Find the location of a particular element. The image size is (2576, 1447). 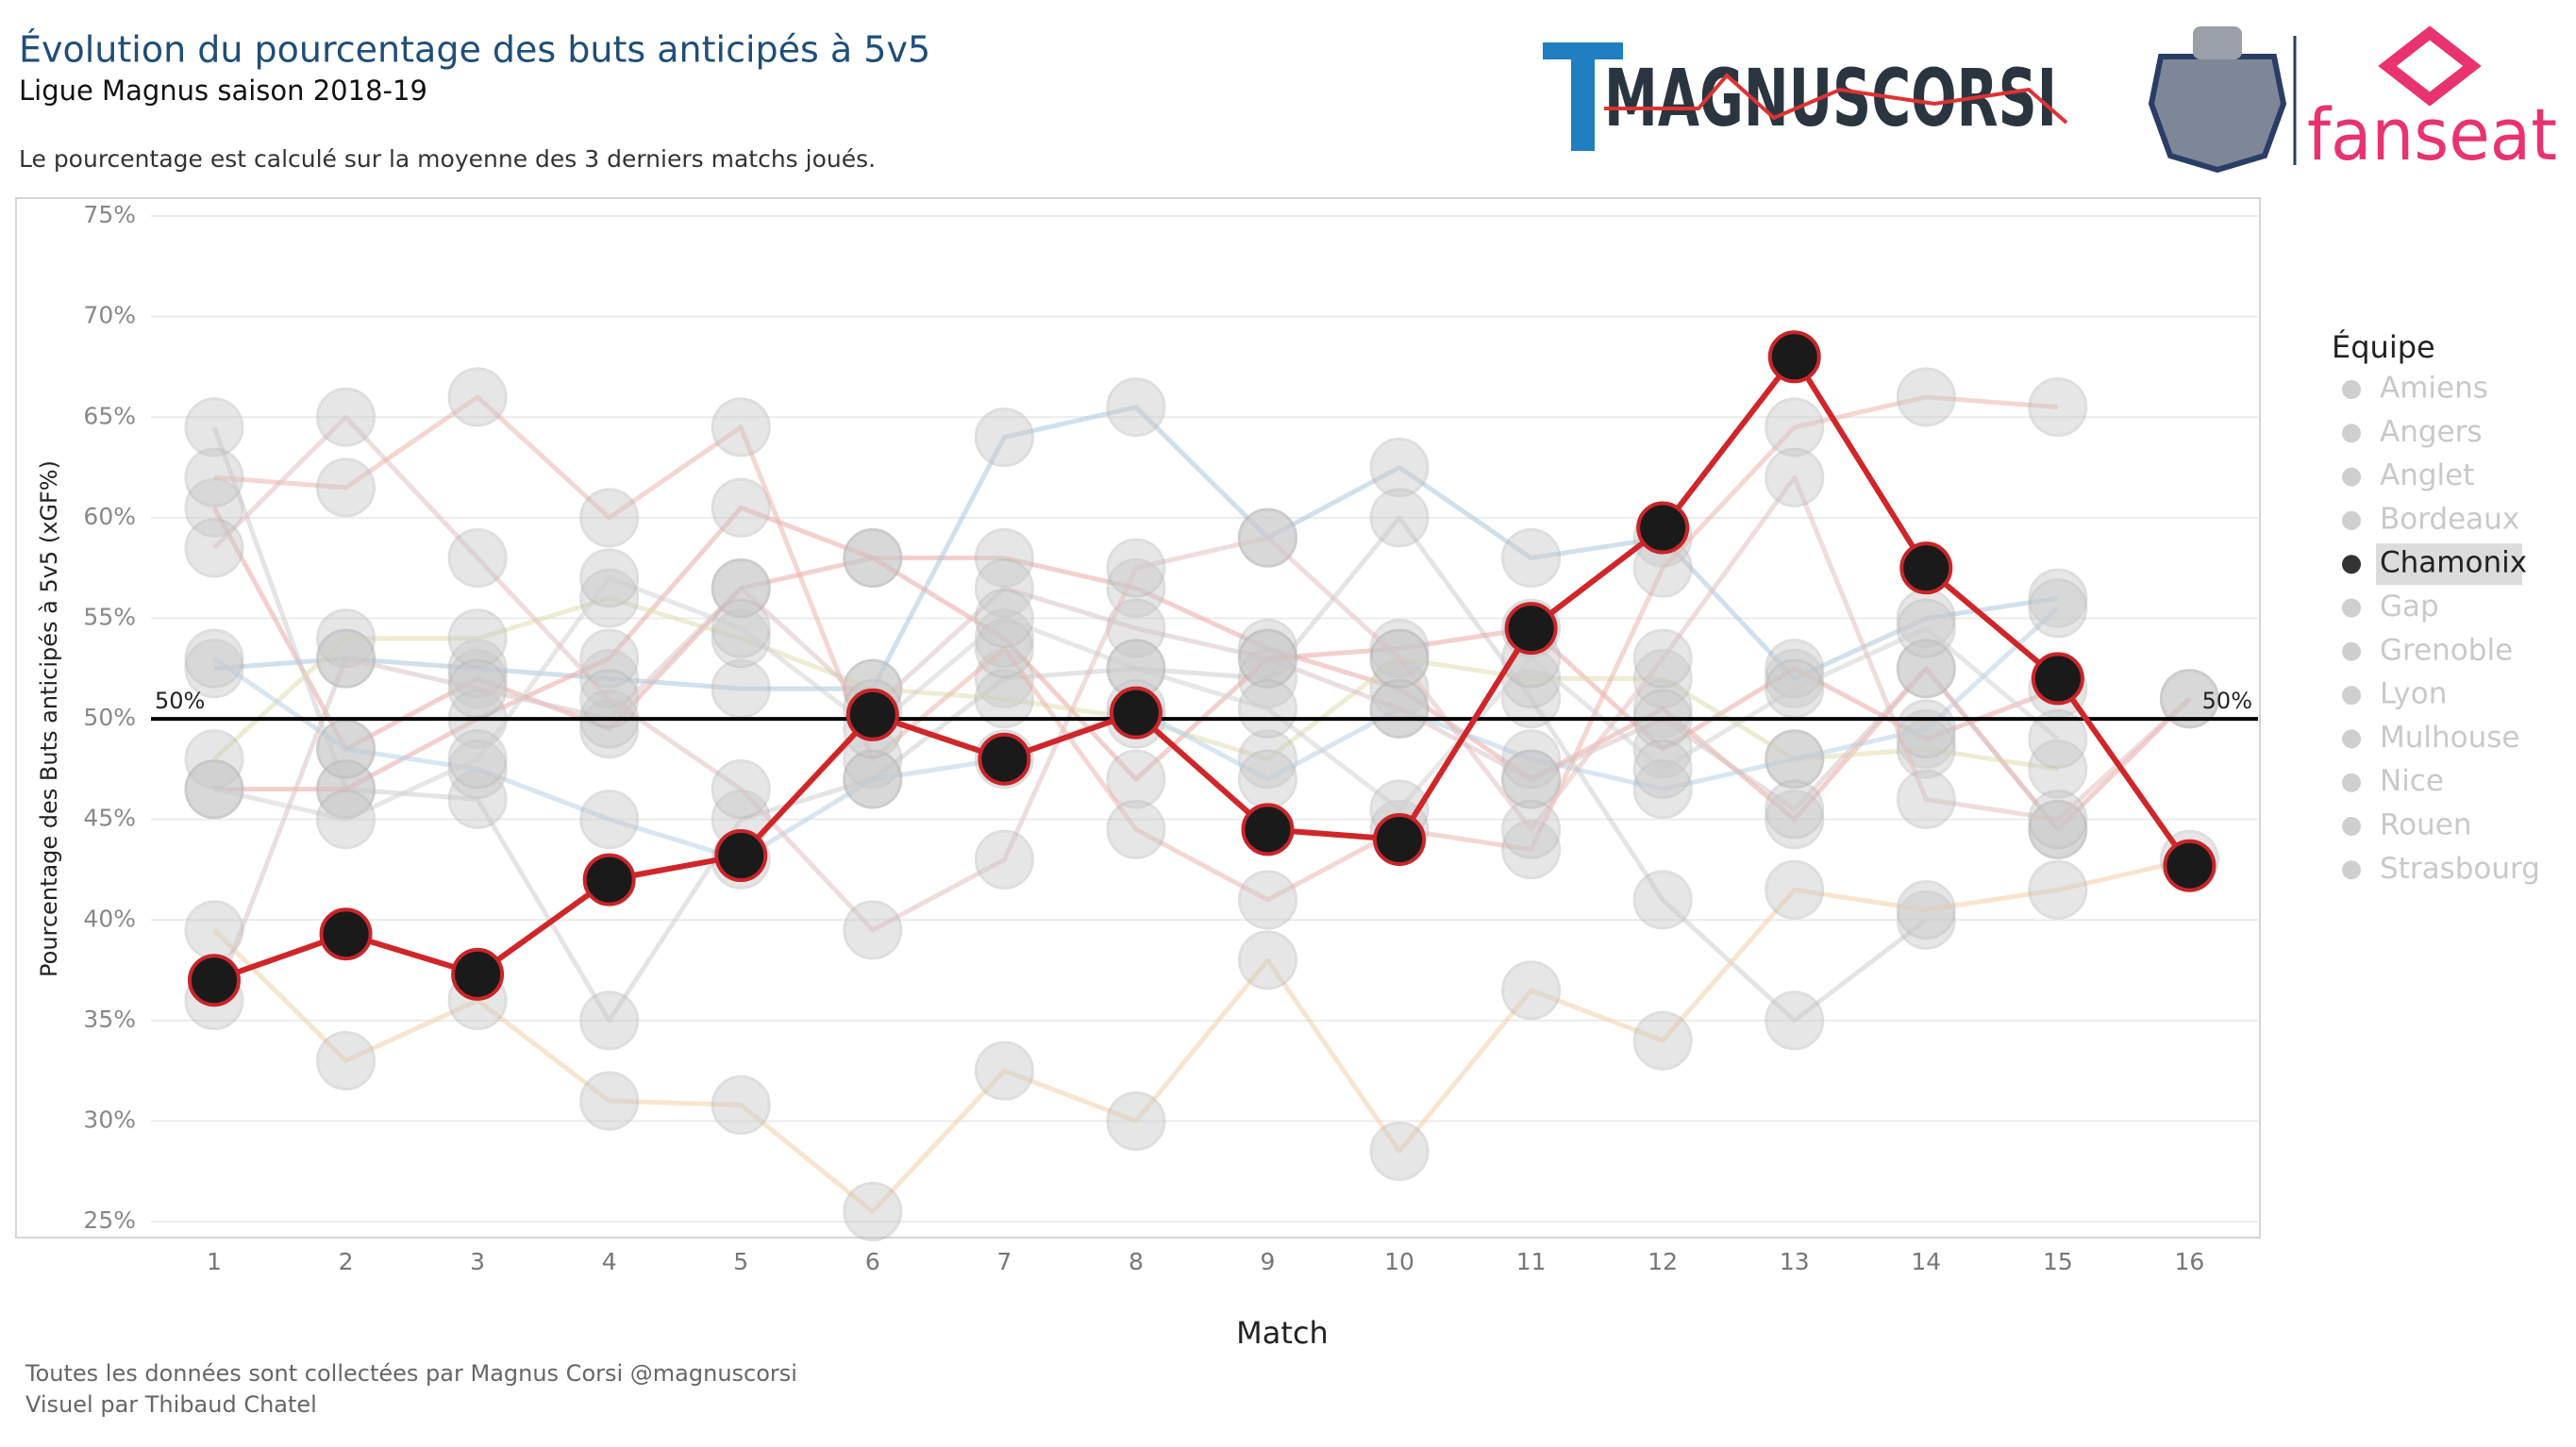

legend-label: Grenoble is located at coordinates (2446, 650).